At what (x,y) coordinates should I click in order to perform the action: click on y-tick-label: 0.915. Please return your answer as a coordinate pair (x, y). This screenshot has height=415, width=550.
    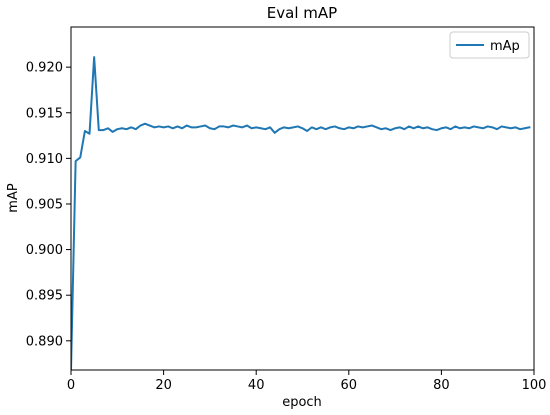
    Looking at the image, I should click on (44, 113).